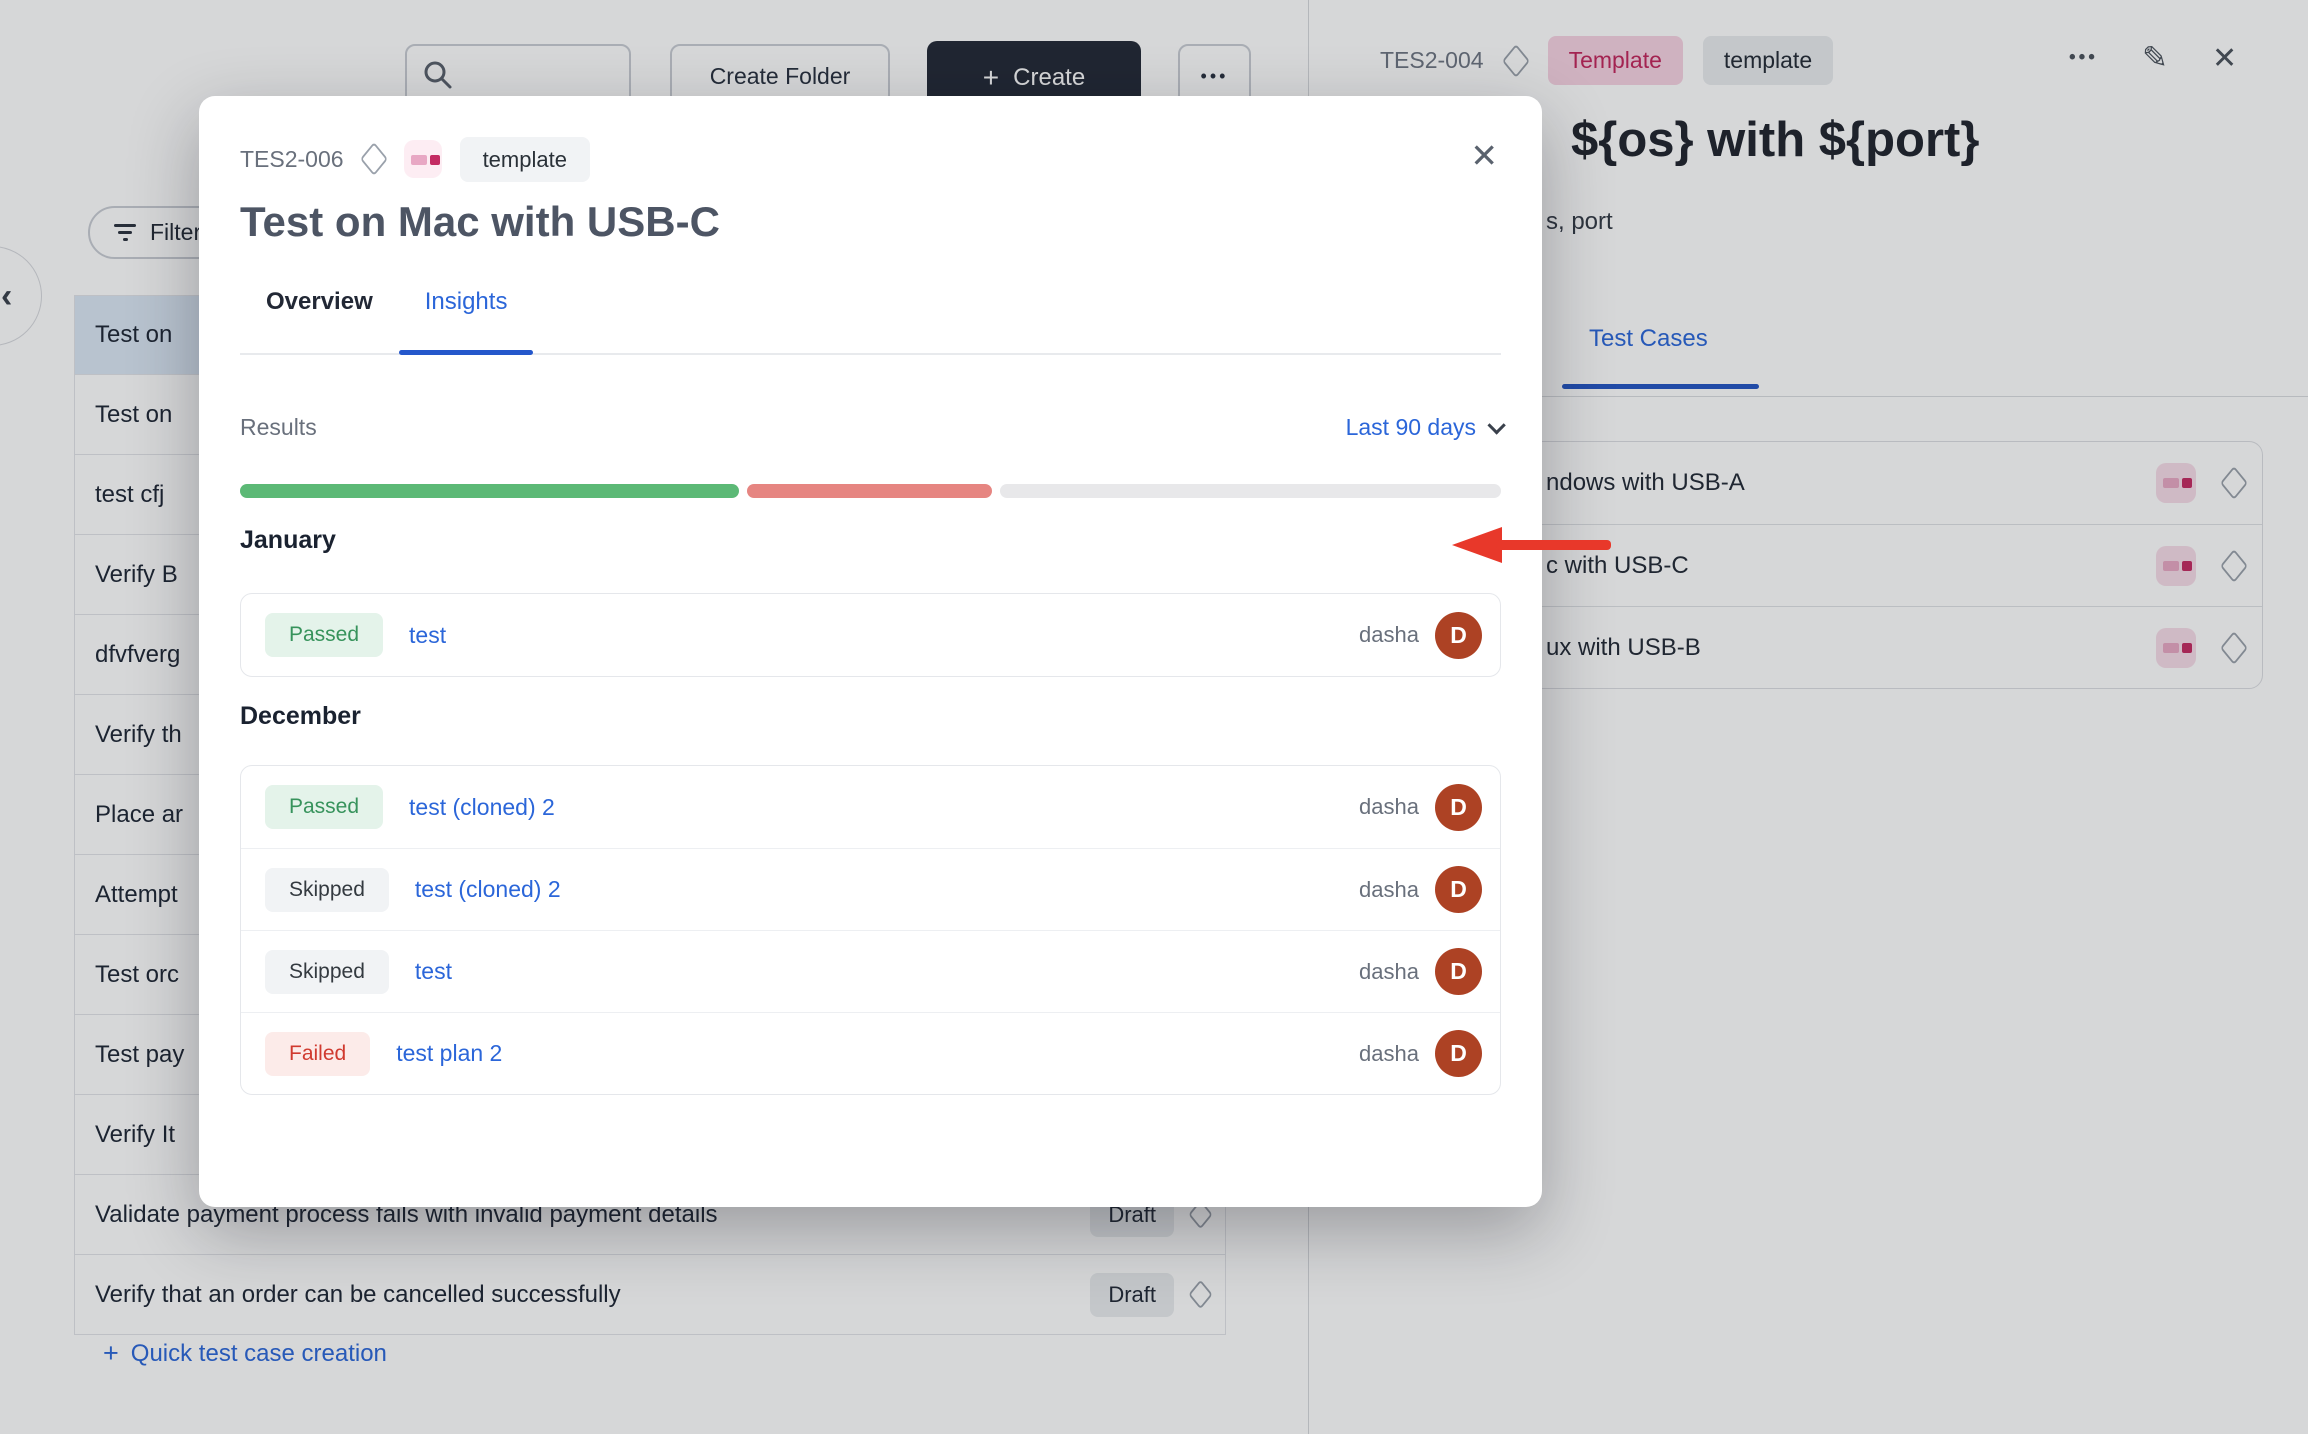  What do you see at coordinates (138, 734) in the screenshot?
I see `case-title: Verify th` at bounding box center [138, 734].